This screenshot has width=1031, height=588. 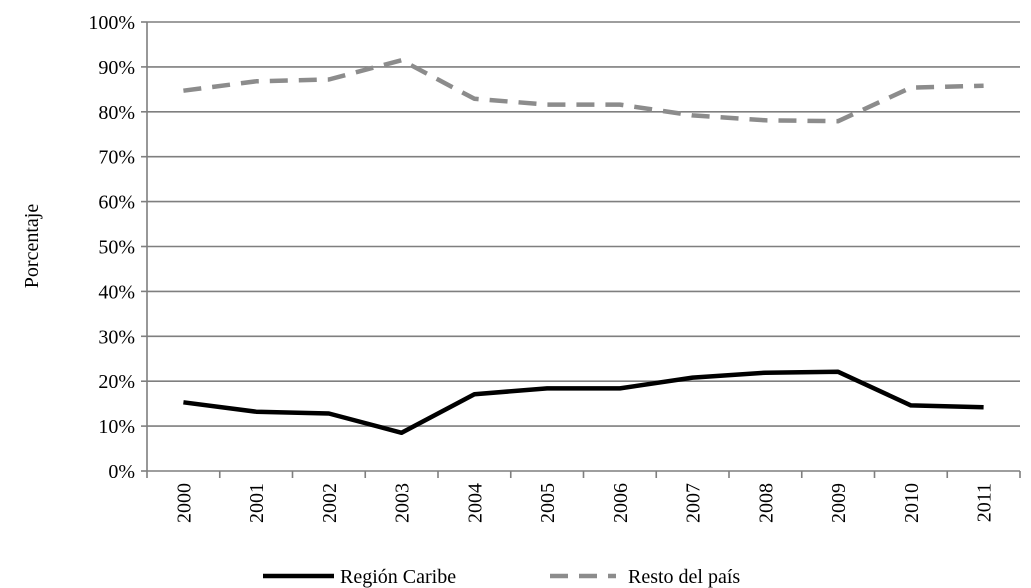 What do you see at coordinates (116, 113) in the screenshot?
I see `y-tick-label: 80%` at bounding box center [116, 113].